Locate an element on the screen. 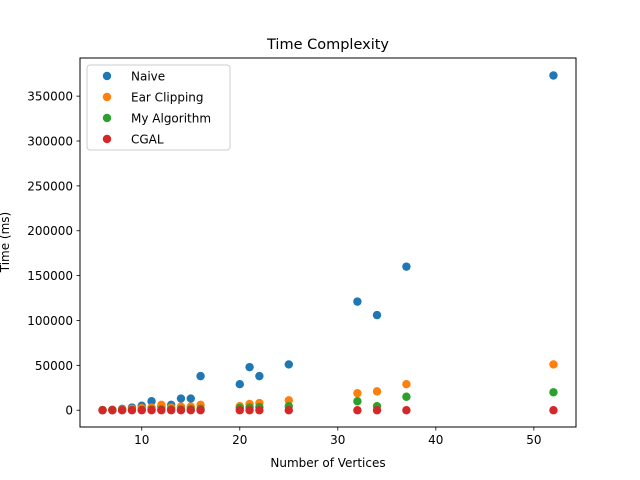  legend: Naive Ear Clipping My Algorithm CGAL is located at coordinates (158, 107).